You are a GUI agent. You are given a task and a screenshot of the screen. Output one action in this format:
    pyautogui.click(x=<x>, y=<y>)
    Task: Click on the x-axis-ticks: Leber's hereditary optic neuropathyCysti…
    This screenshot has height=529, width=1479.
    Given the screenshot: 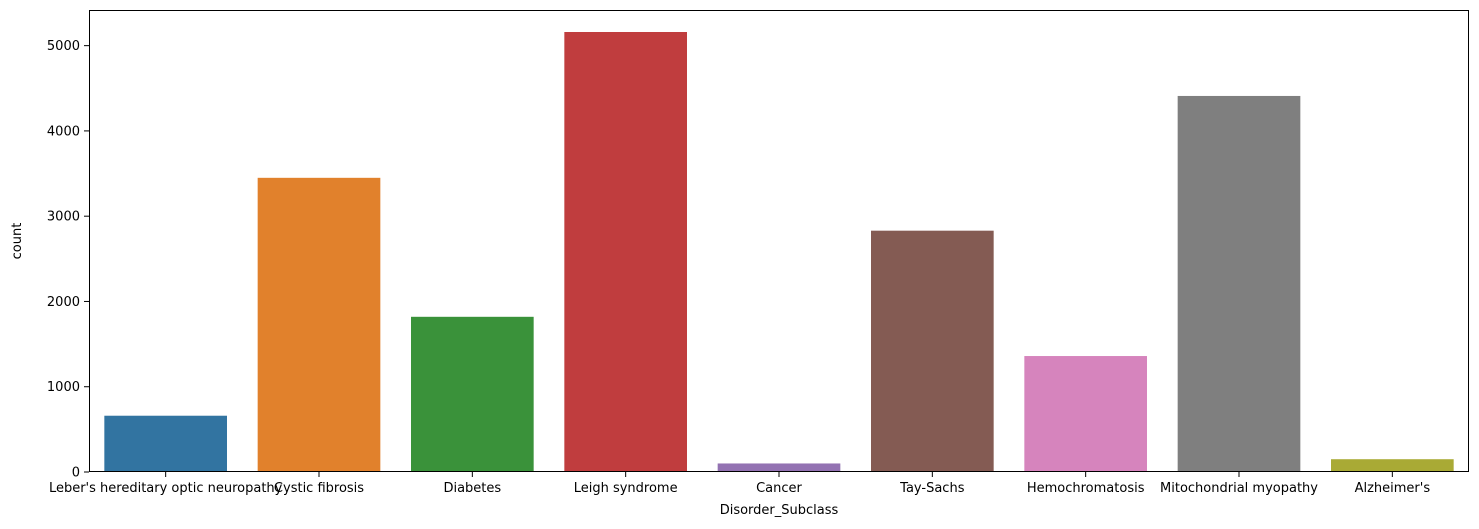 What is the action you would take?
    pyautogui.click(x=739, y=484)
    